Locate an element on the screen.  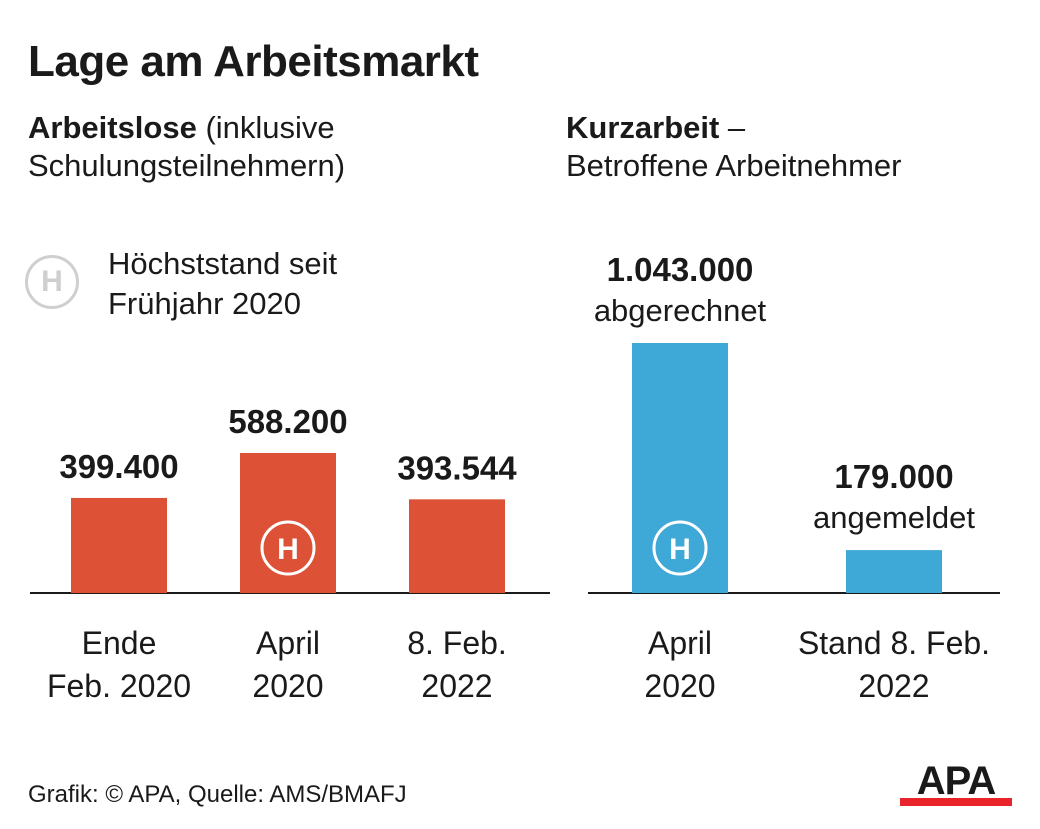
right-category-label-0-line1: April is located at coordinates (680, 643).